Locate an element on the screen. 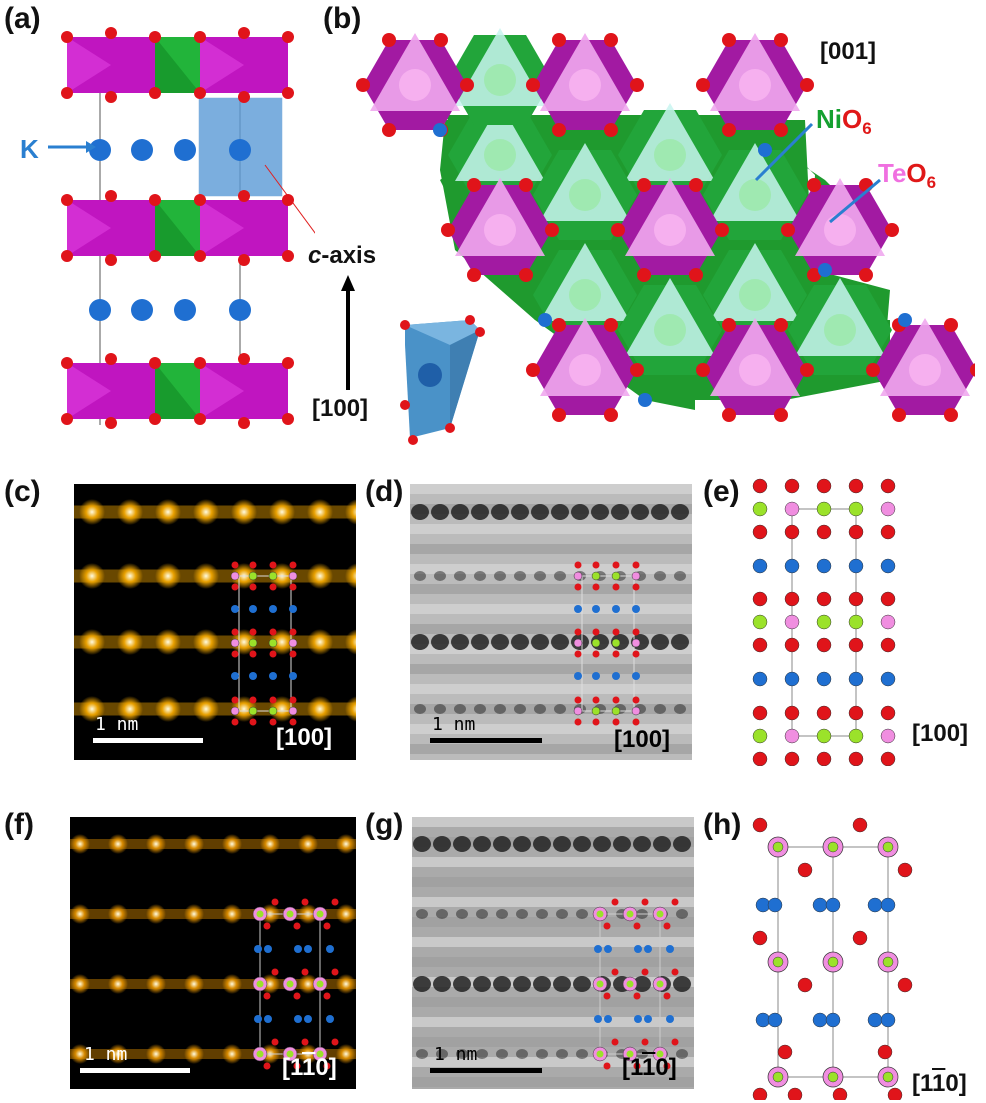 The height and width of the screenshot is (1103, 986). oxygen-atoms is located at coordinates (177, 228).